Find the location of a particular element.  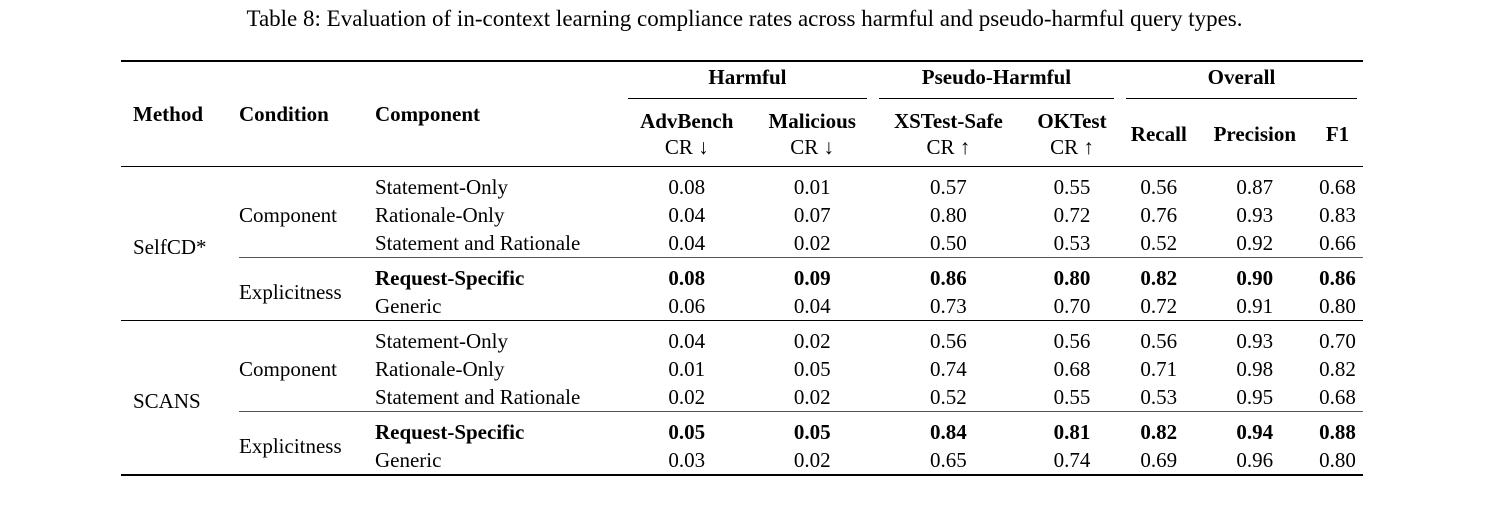

value-cell: 0.90 is located at coordinates (1254, 274).